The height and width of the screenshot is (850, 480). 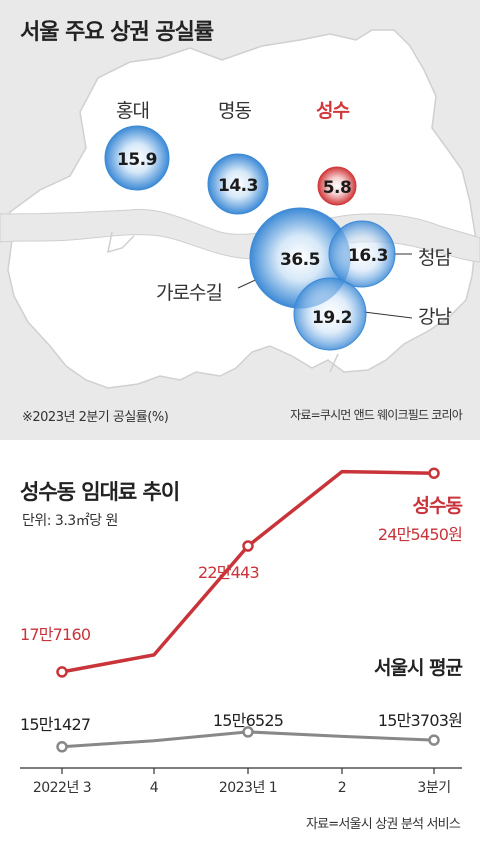 What do you see at coordinates (154, 788) in the screenshot?
I see `x-tick-label: 4` at bounding box center [154, 788].